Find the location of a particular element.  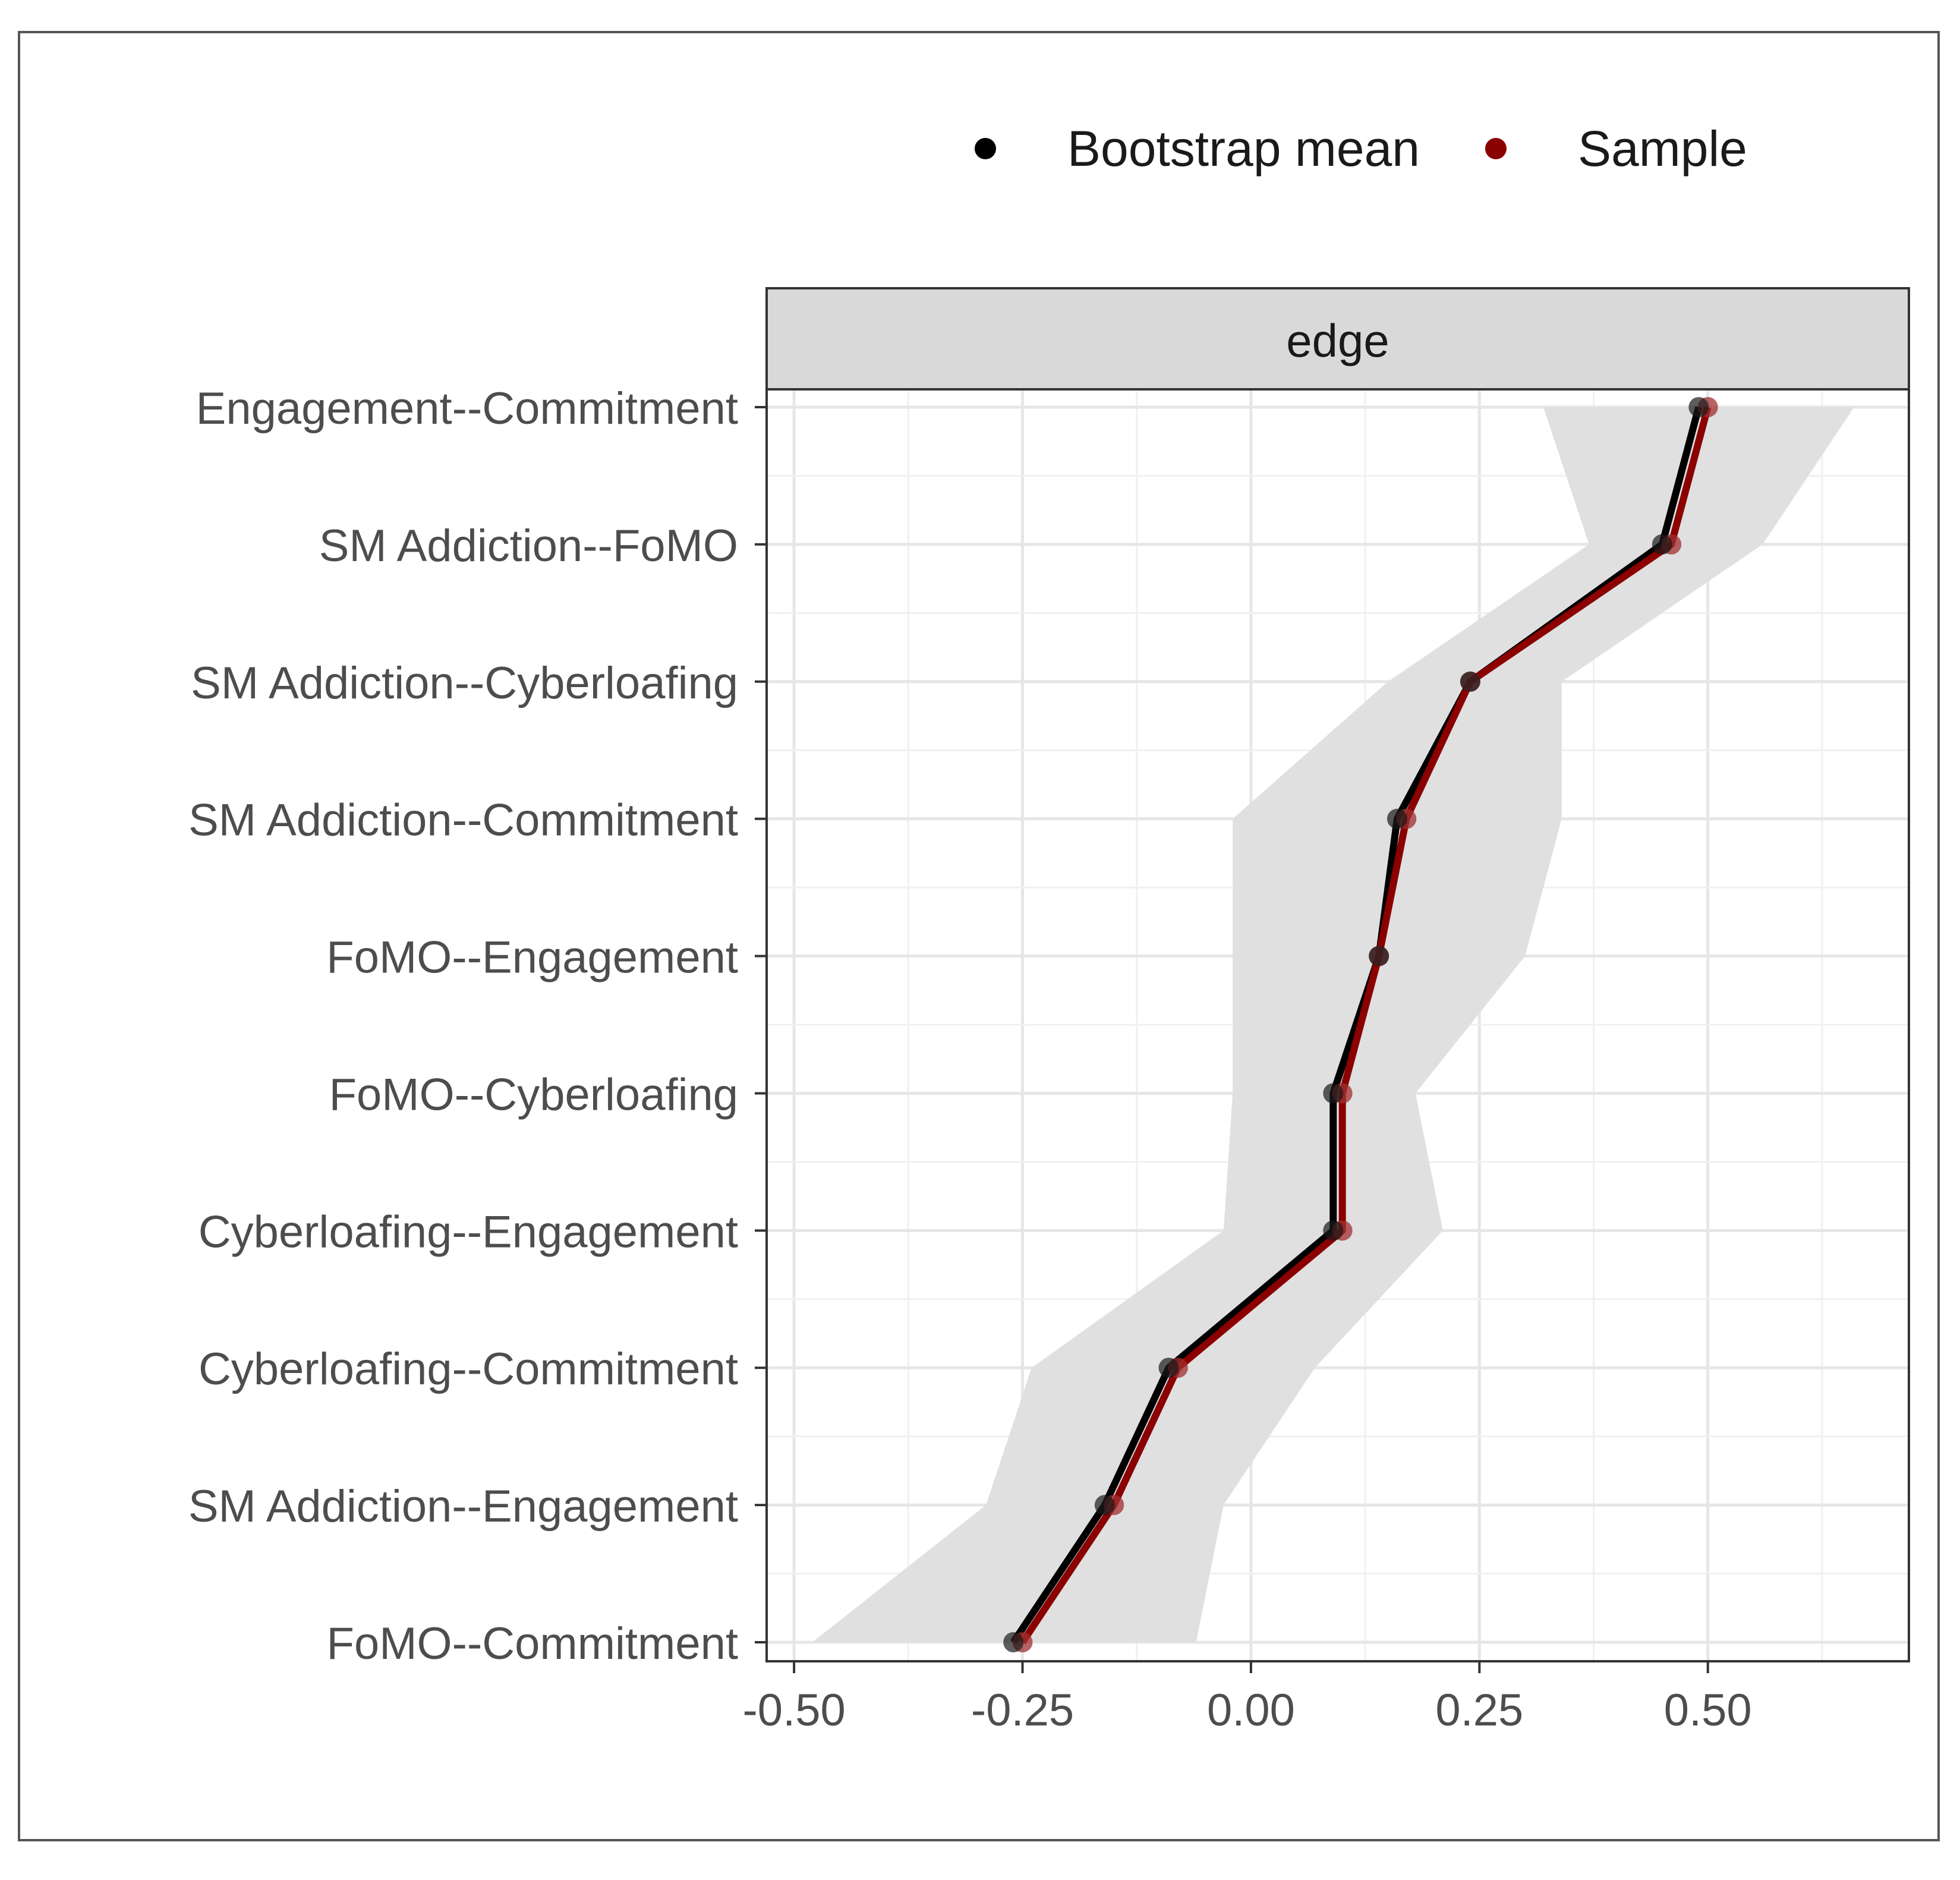

facet-strip is located at coordinates (1337, 339).